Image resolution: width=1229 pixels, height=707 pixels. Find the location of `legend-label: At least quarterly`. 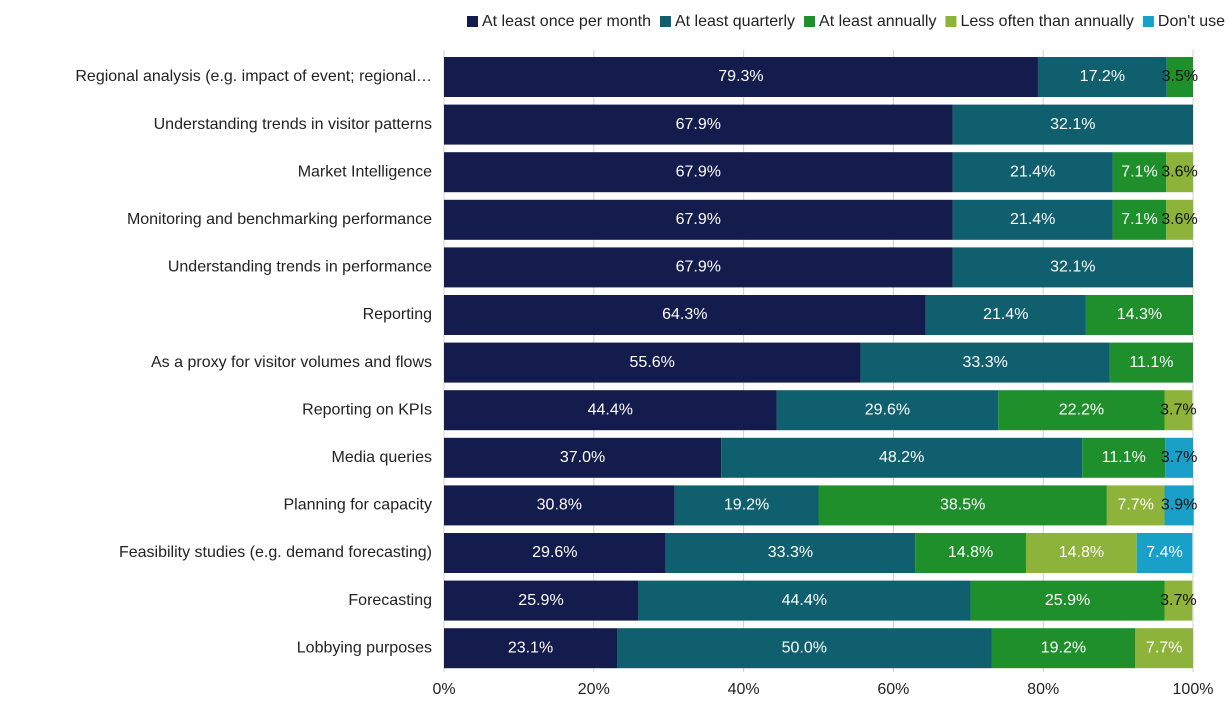

legend-label: At least quarterly is located at coordinates (735, 21).